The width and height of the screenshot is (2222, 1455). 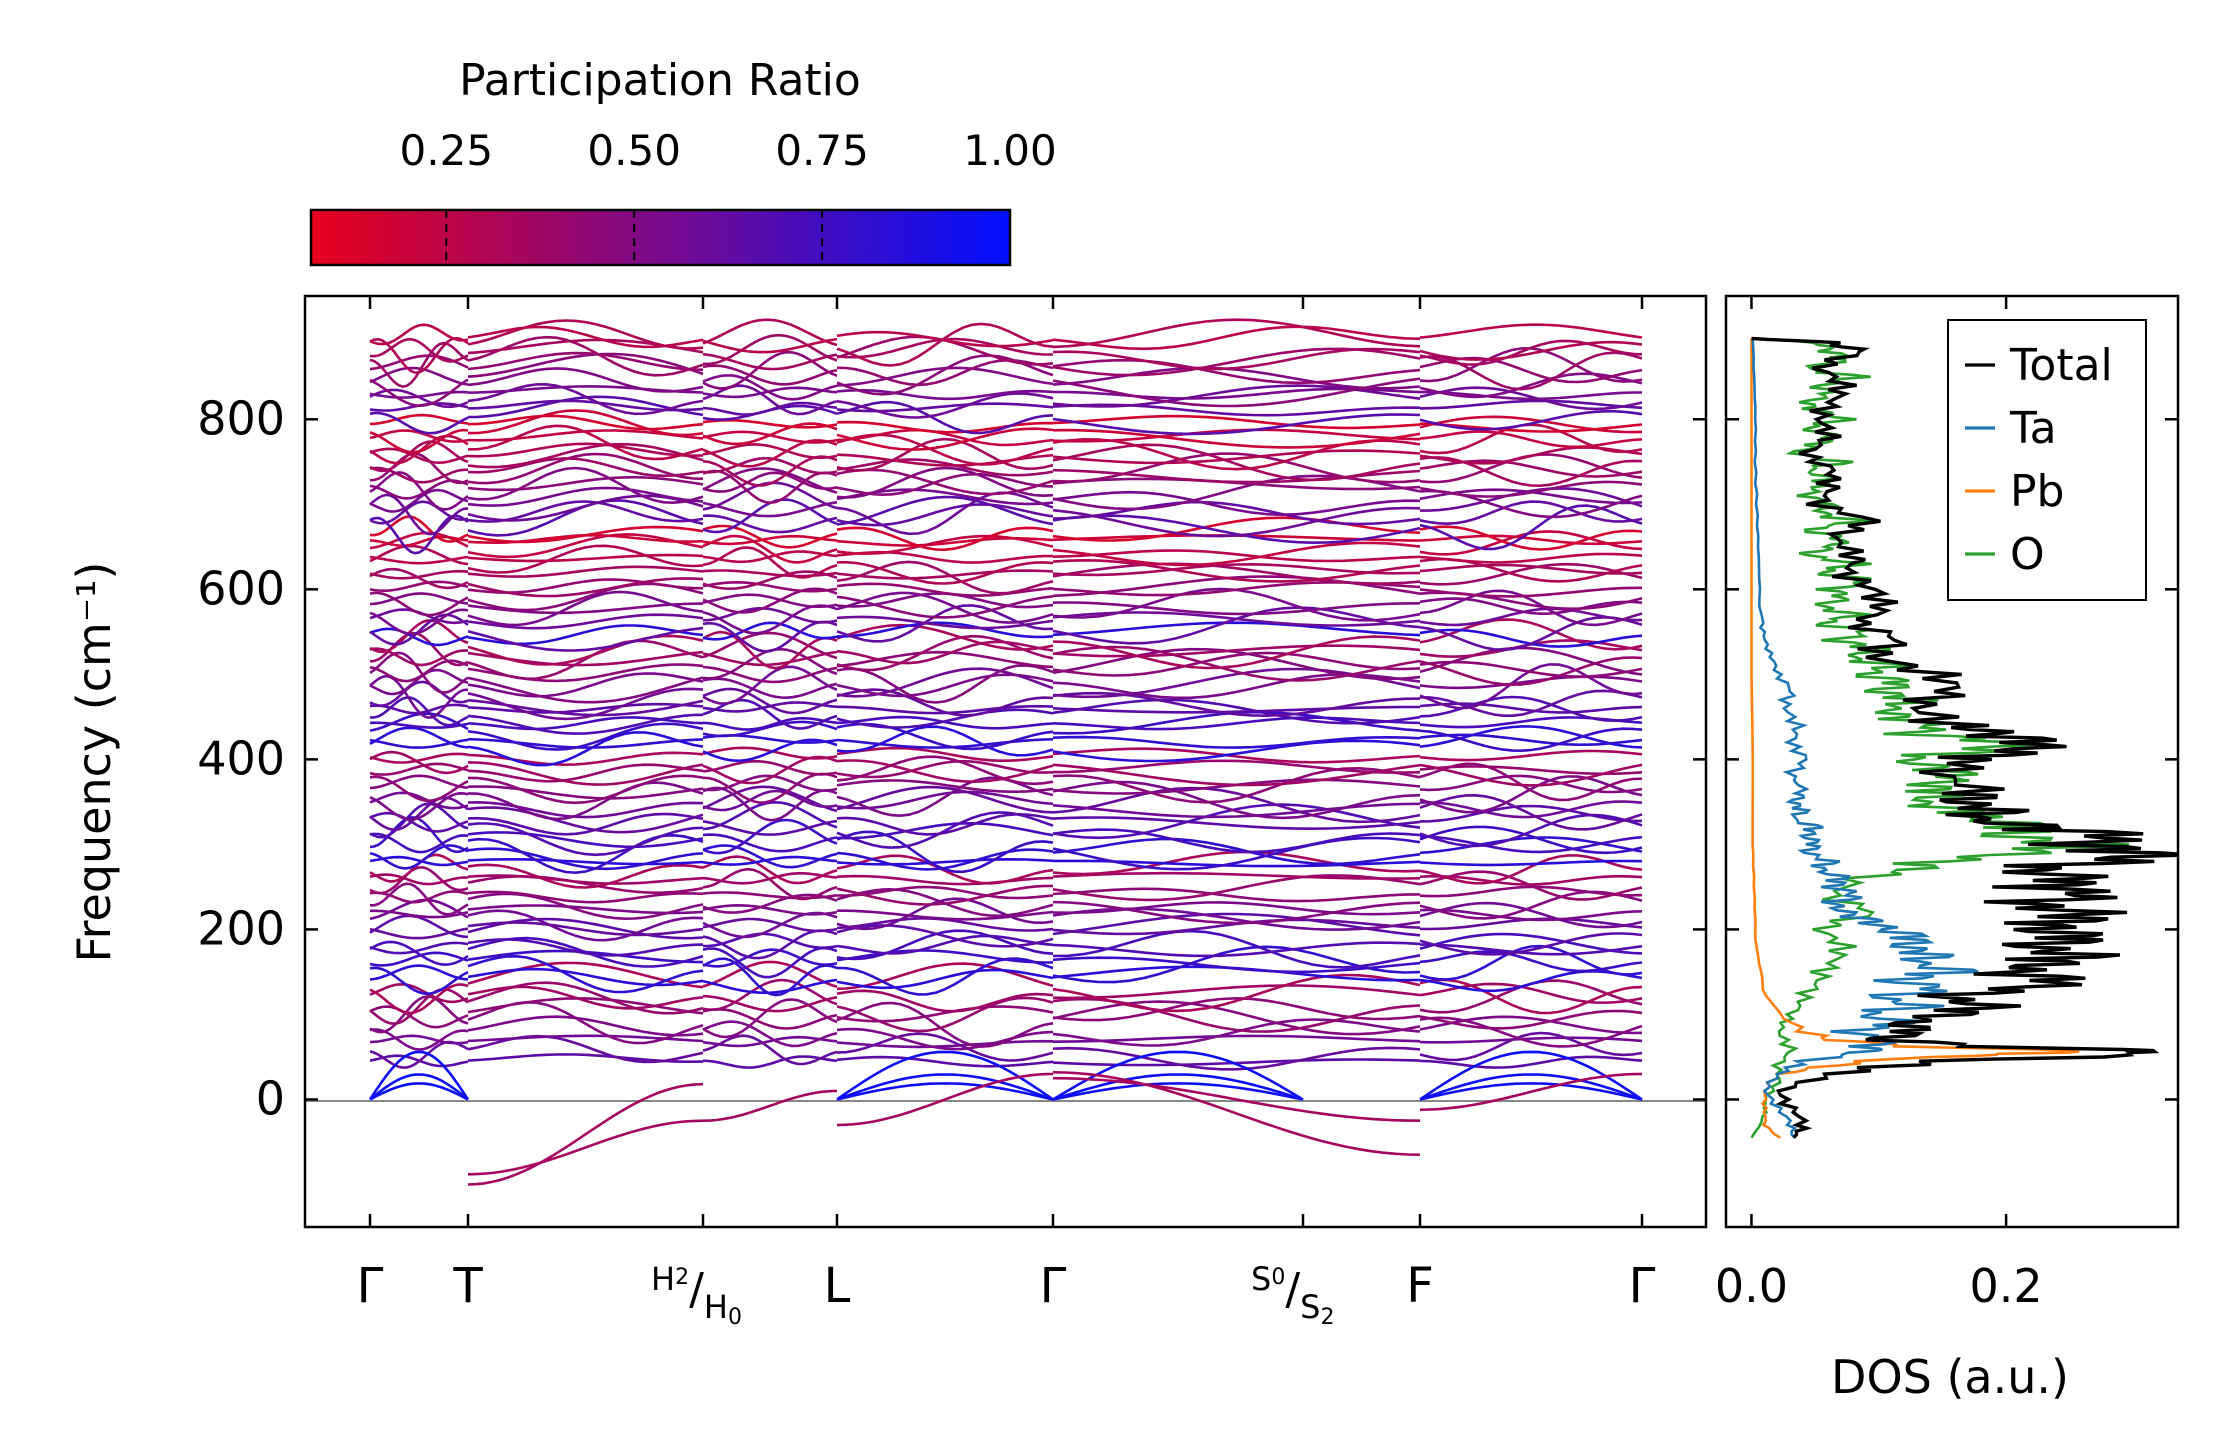 What do you see at coordinates (1964, 737) in the screenshot?
I see `dos-series` at bounding box center [1964, 737].